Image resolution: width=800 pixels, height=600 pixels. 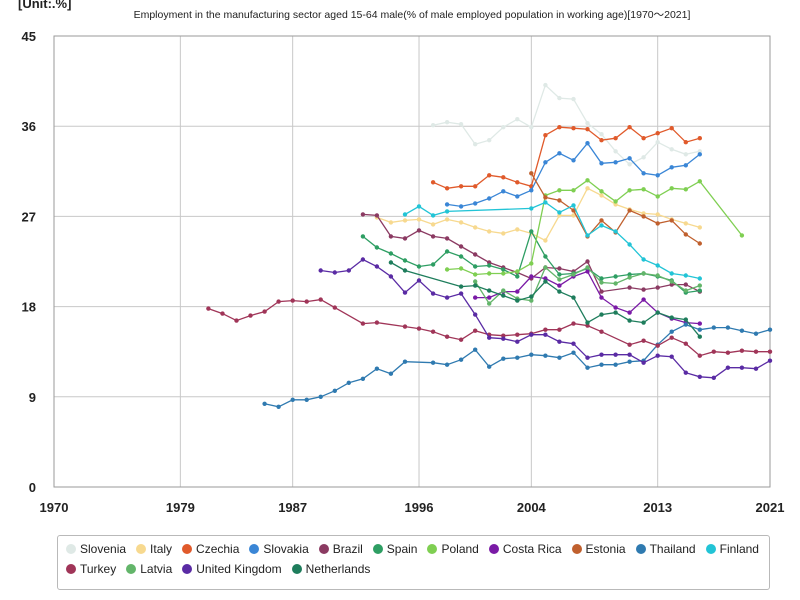 I want to click on legend-label: Latvia, so click(x=156, y=569).